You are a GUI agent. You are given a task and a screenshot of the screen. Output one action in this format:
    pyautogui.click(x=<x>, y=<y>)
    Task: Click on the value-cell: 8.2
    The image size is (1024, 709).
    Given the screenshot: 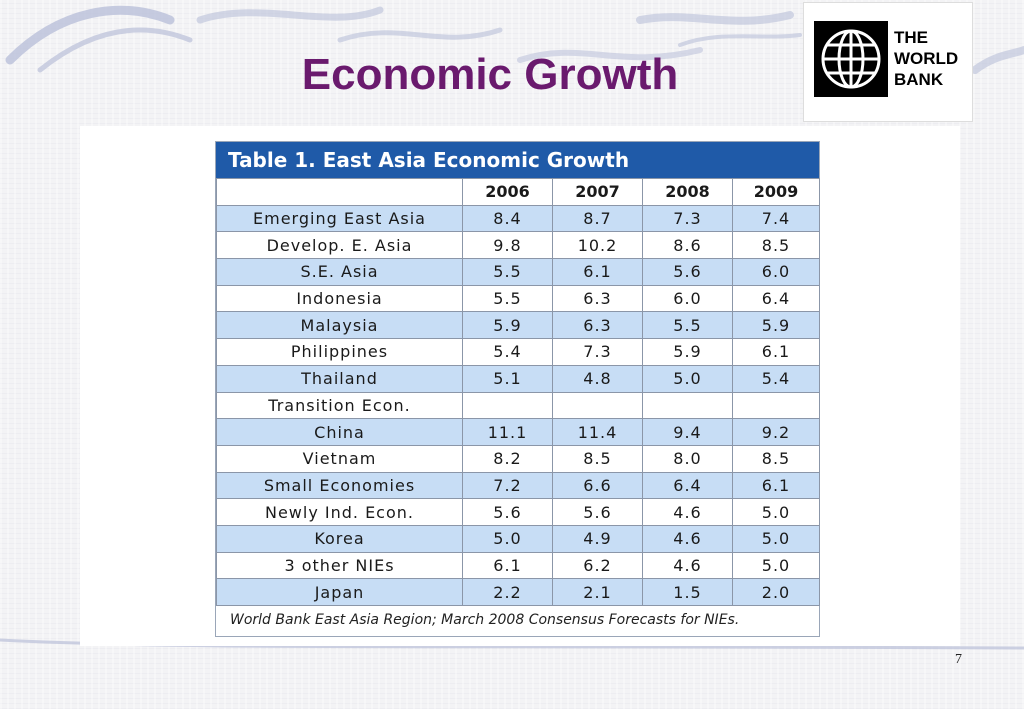 What is the action you would take?
    pyautogui.click(x=507, y=458)
    